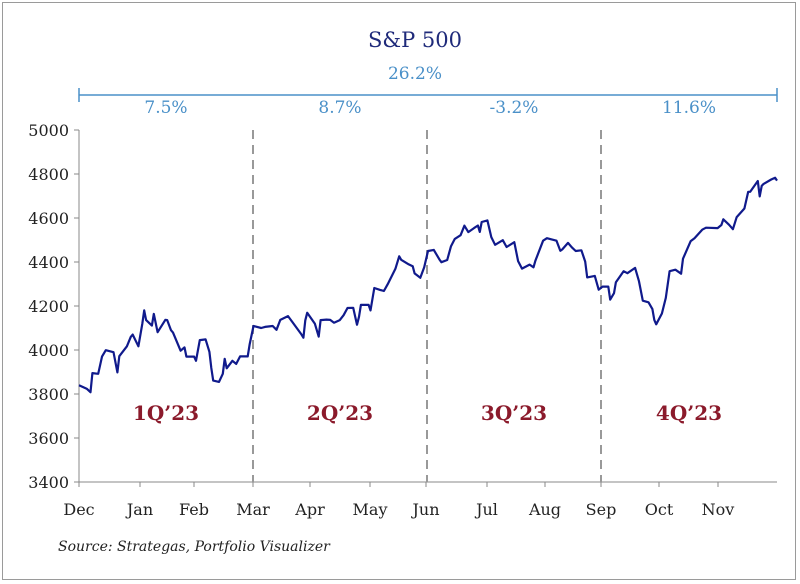 This screenshot has height=584, width=800. Describe the element at coordinates (659, 509) in the screenshot. I see `x-tick-label: Oct` at that location.